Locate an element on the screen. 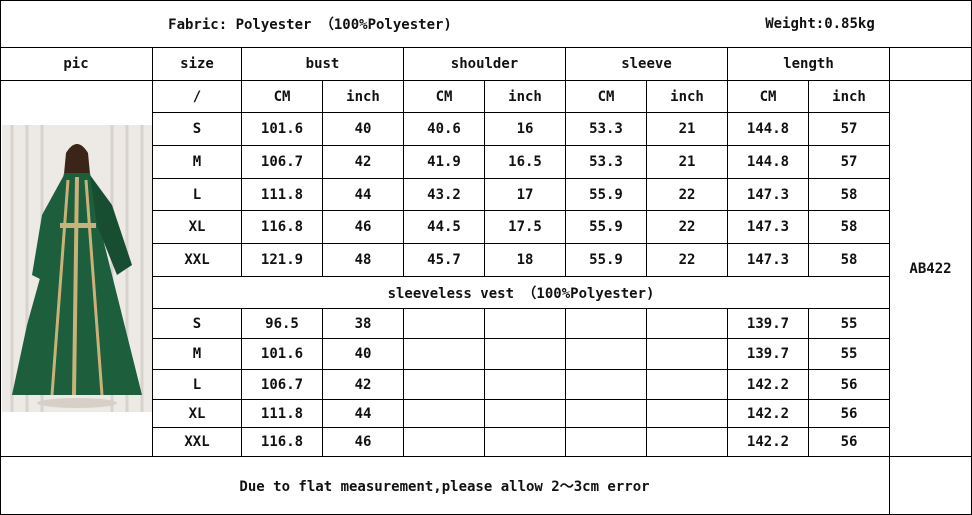 Image resolution: width=972 pixels, height=515 pixels. measurement-cell: 106.7 is located at coordinates (282, 162).